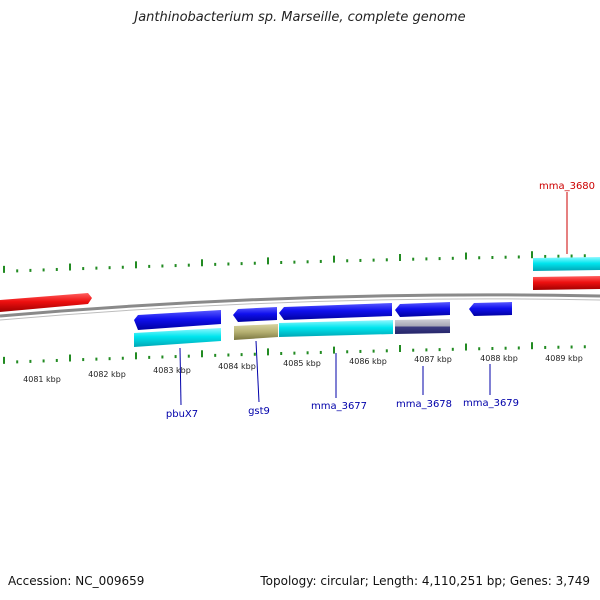 The height and width of the screenshot is (600, 600). What do you see at coordinates (566, 264) in the screenshot?
I see `gene-mma_3680-cds` at bounding box center [566, 264].